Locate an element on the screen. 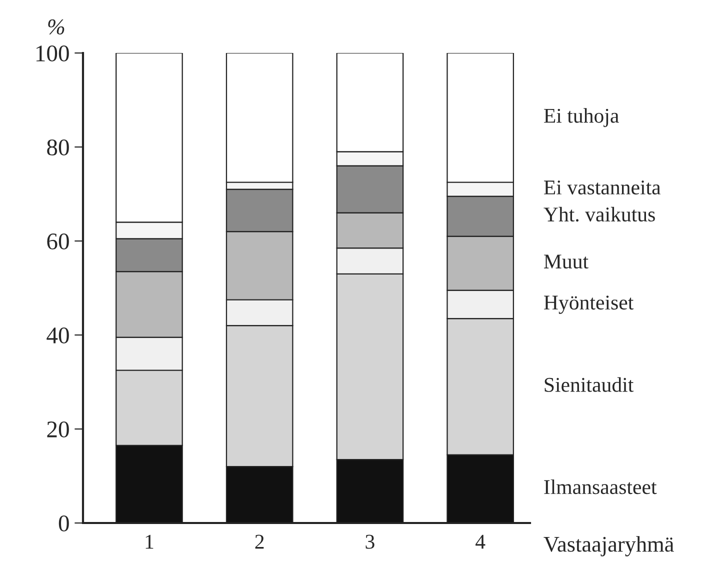  x-axis-title: Vastaajaryhmä is located at coordinates (609, 546).